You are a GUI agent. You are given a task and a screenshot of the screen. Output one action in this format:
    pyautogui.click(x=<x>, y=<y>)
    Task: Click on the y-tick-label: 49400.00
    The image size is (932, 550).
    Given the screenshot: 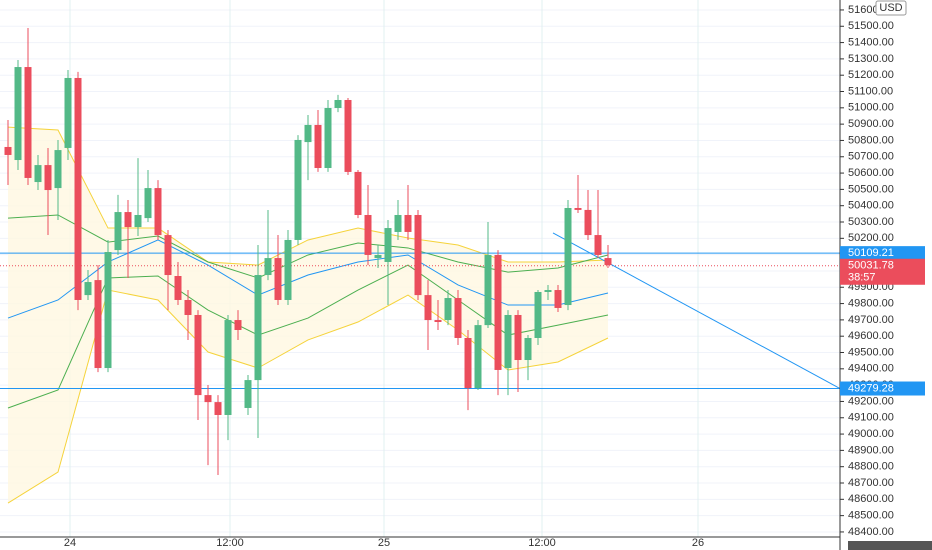 What is the action you would take?
    pyautogui.click(x=871, y=369)
    